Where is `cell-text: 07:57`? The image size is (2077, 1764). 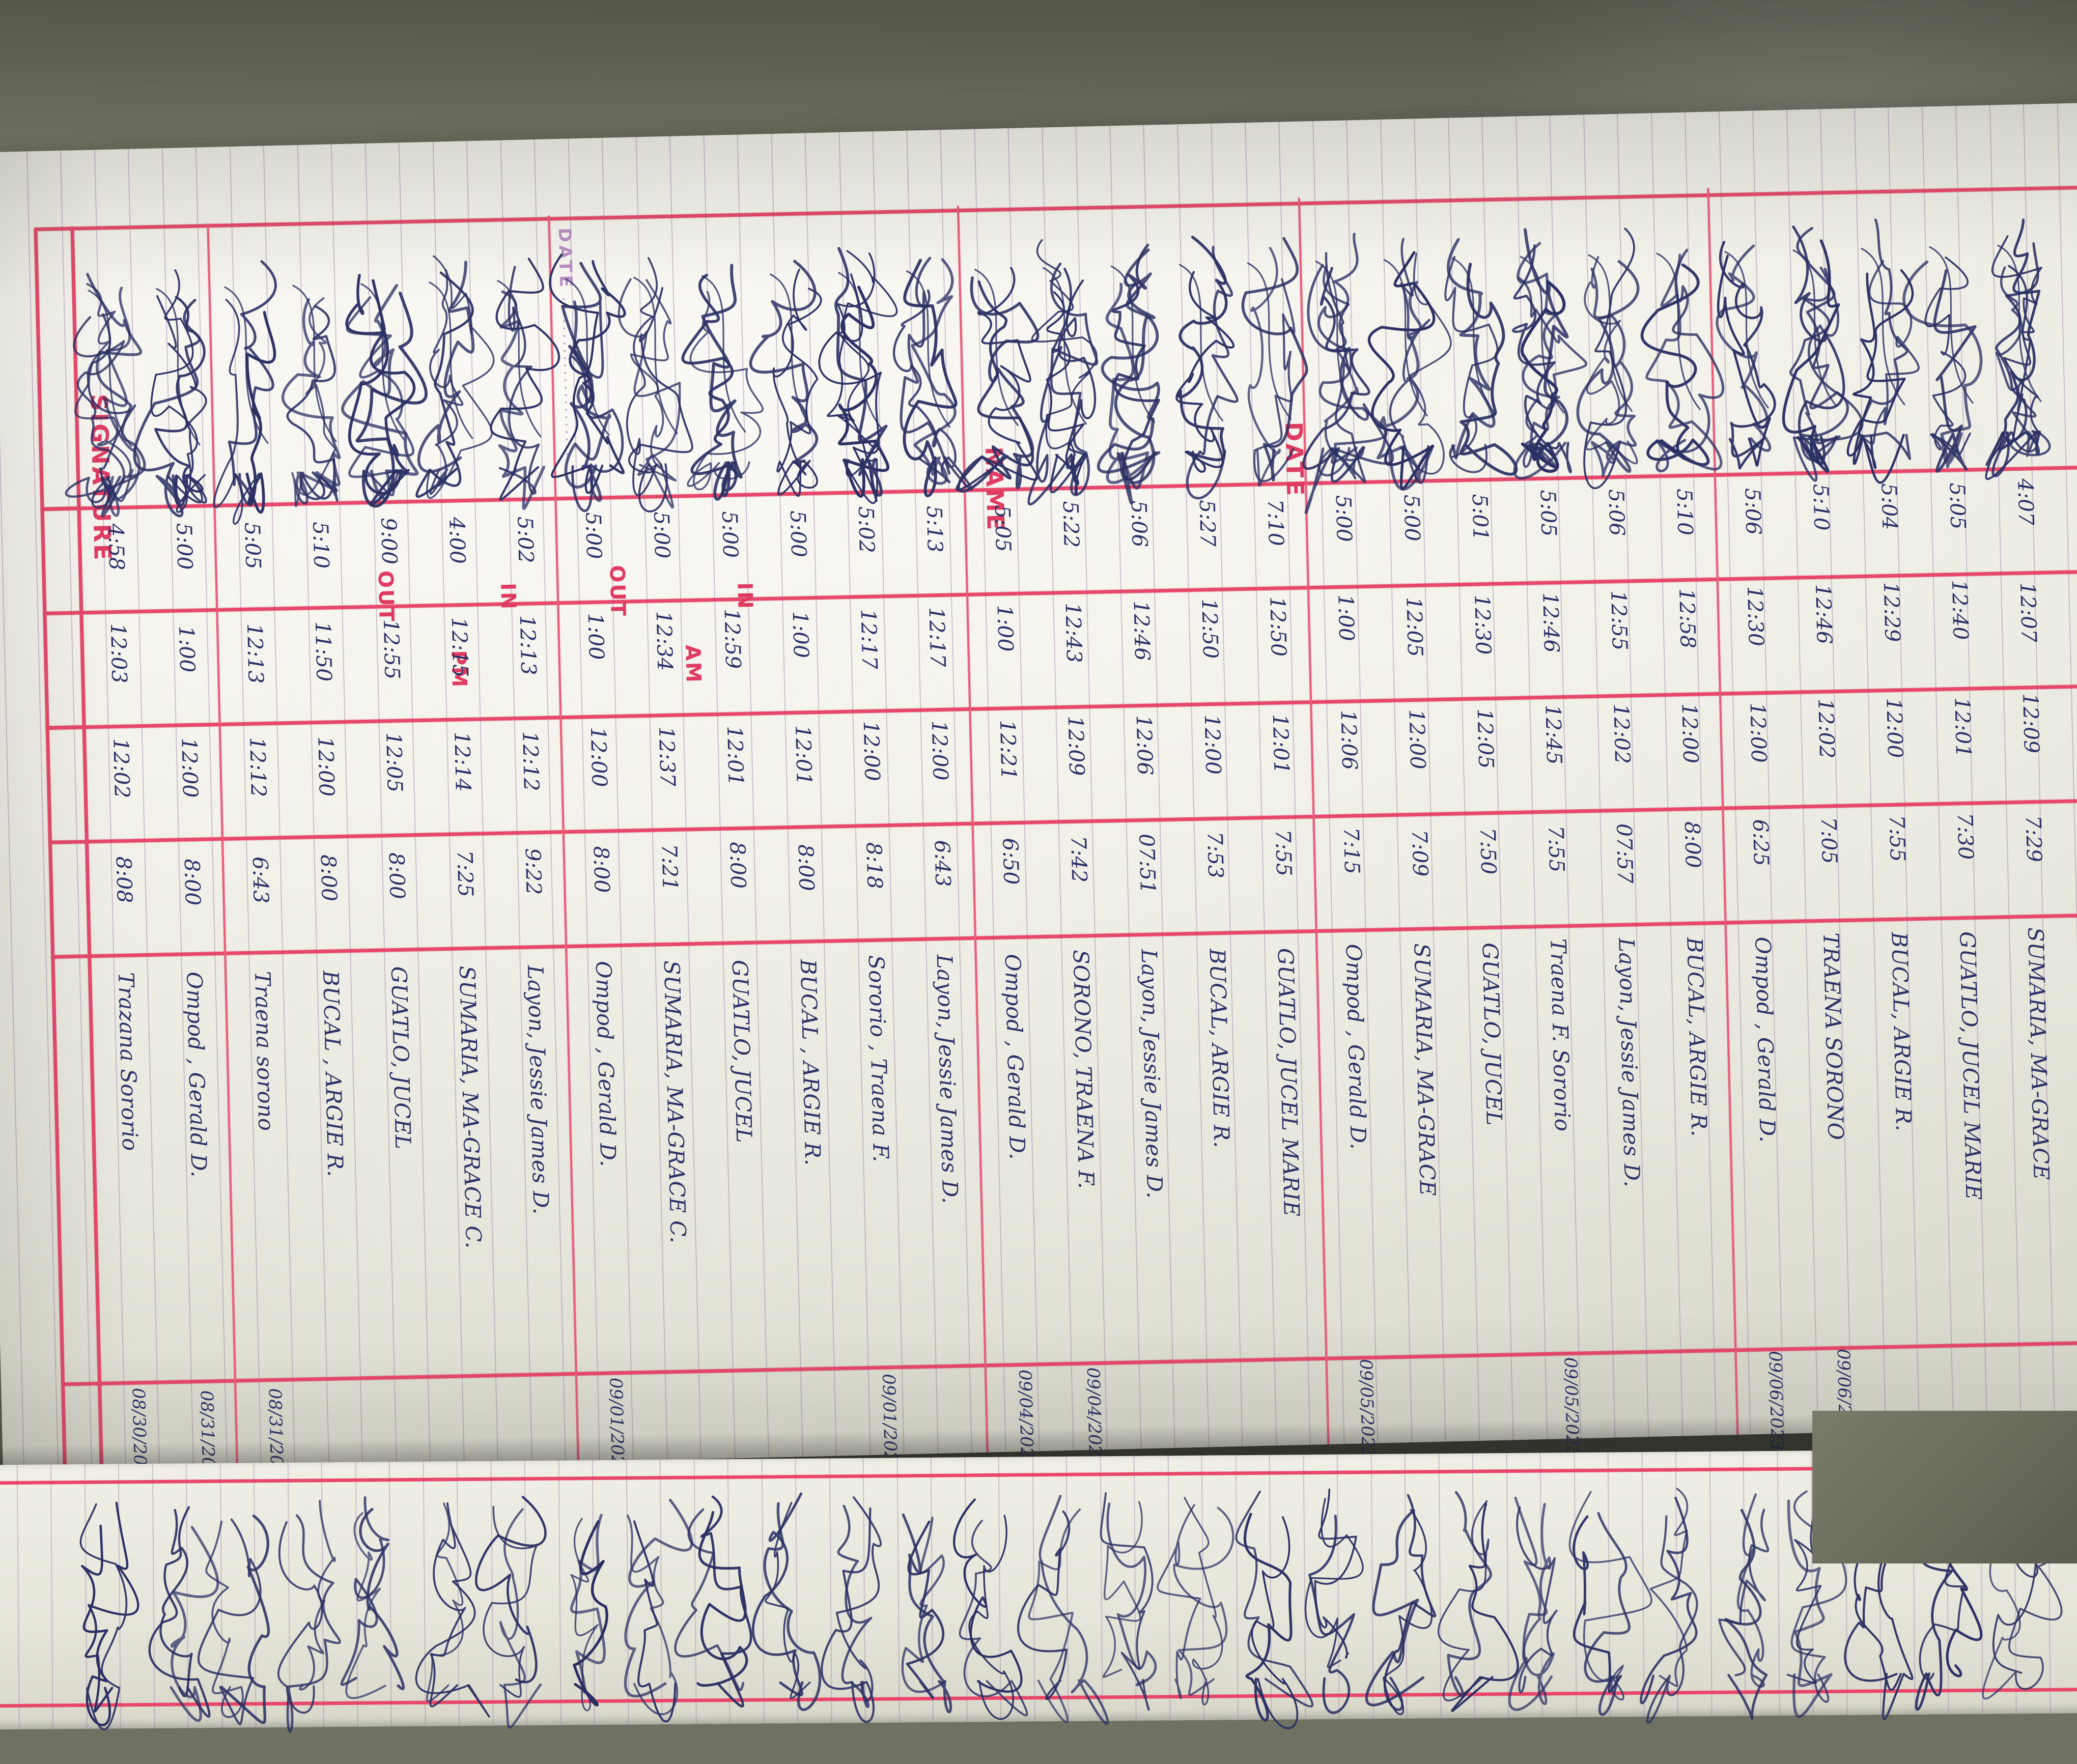
cell-text: 07:57 is located at coordinates (1625, 853).